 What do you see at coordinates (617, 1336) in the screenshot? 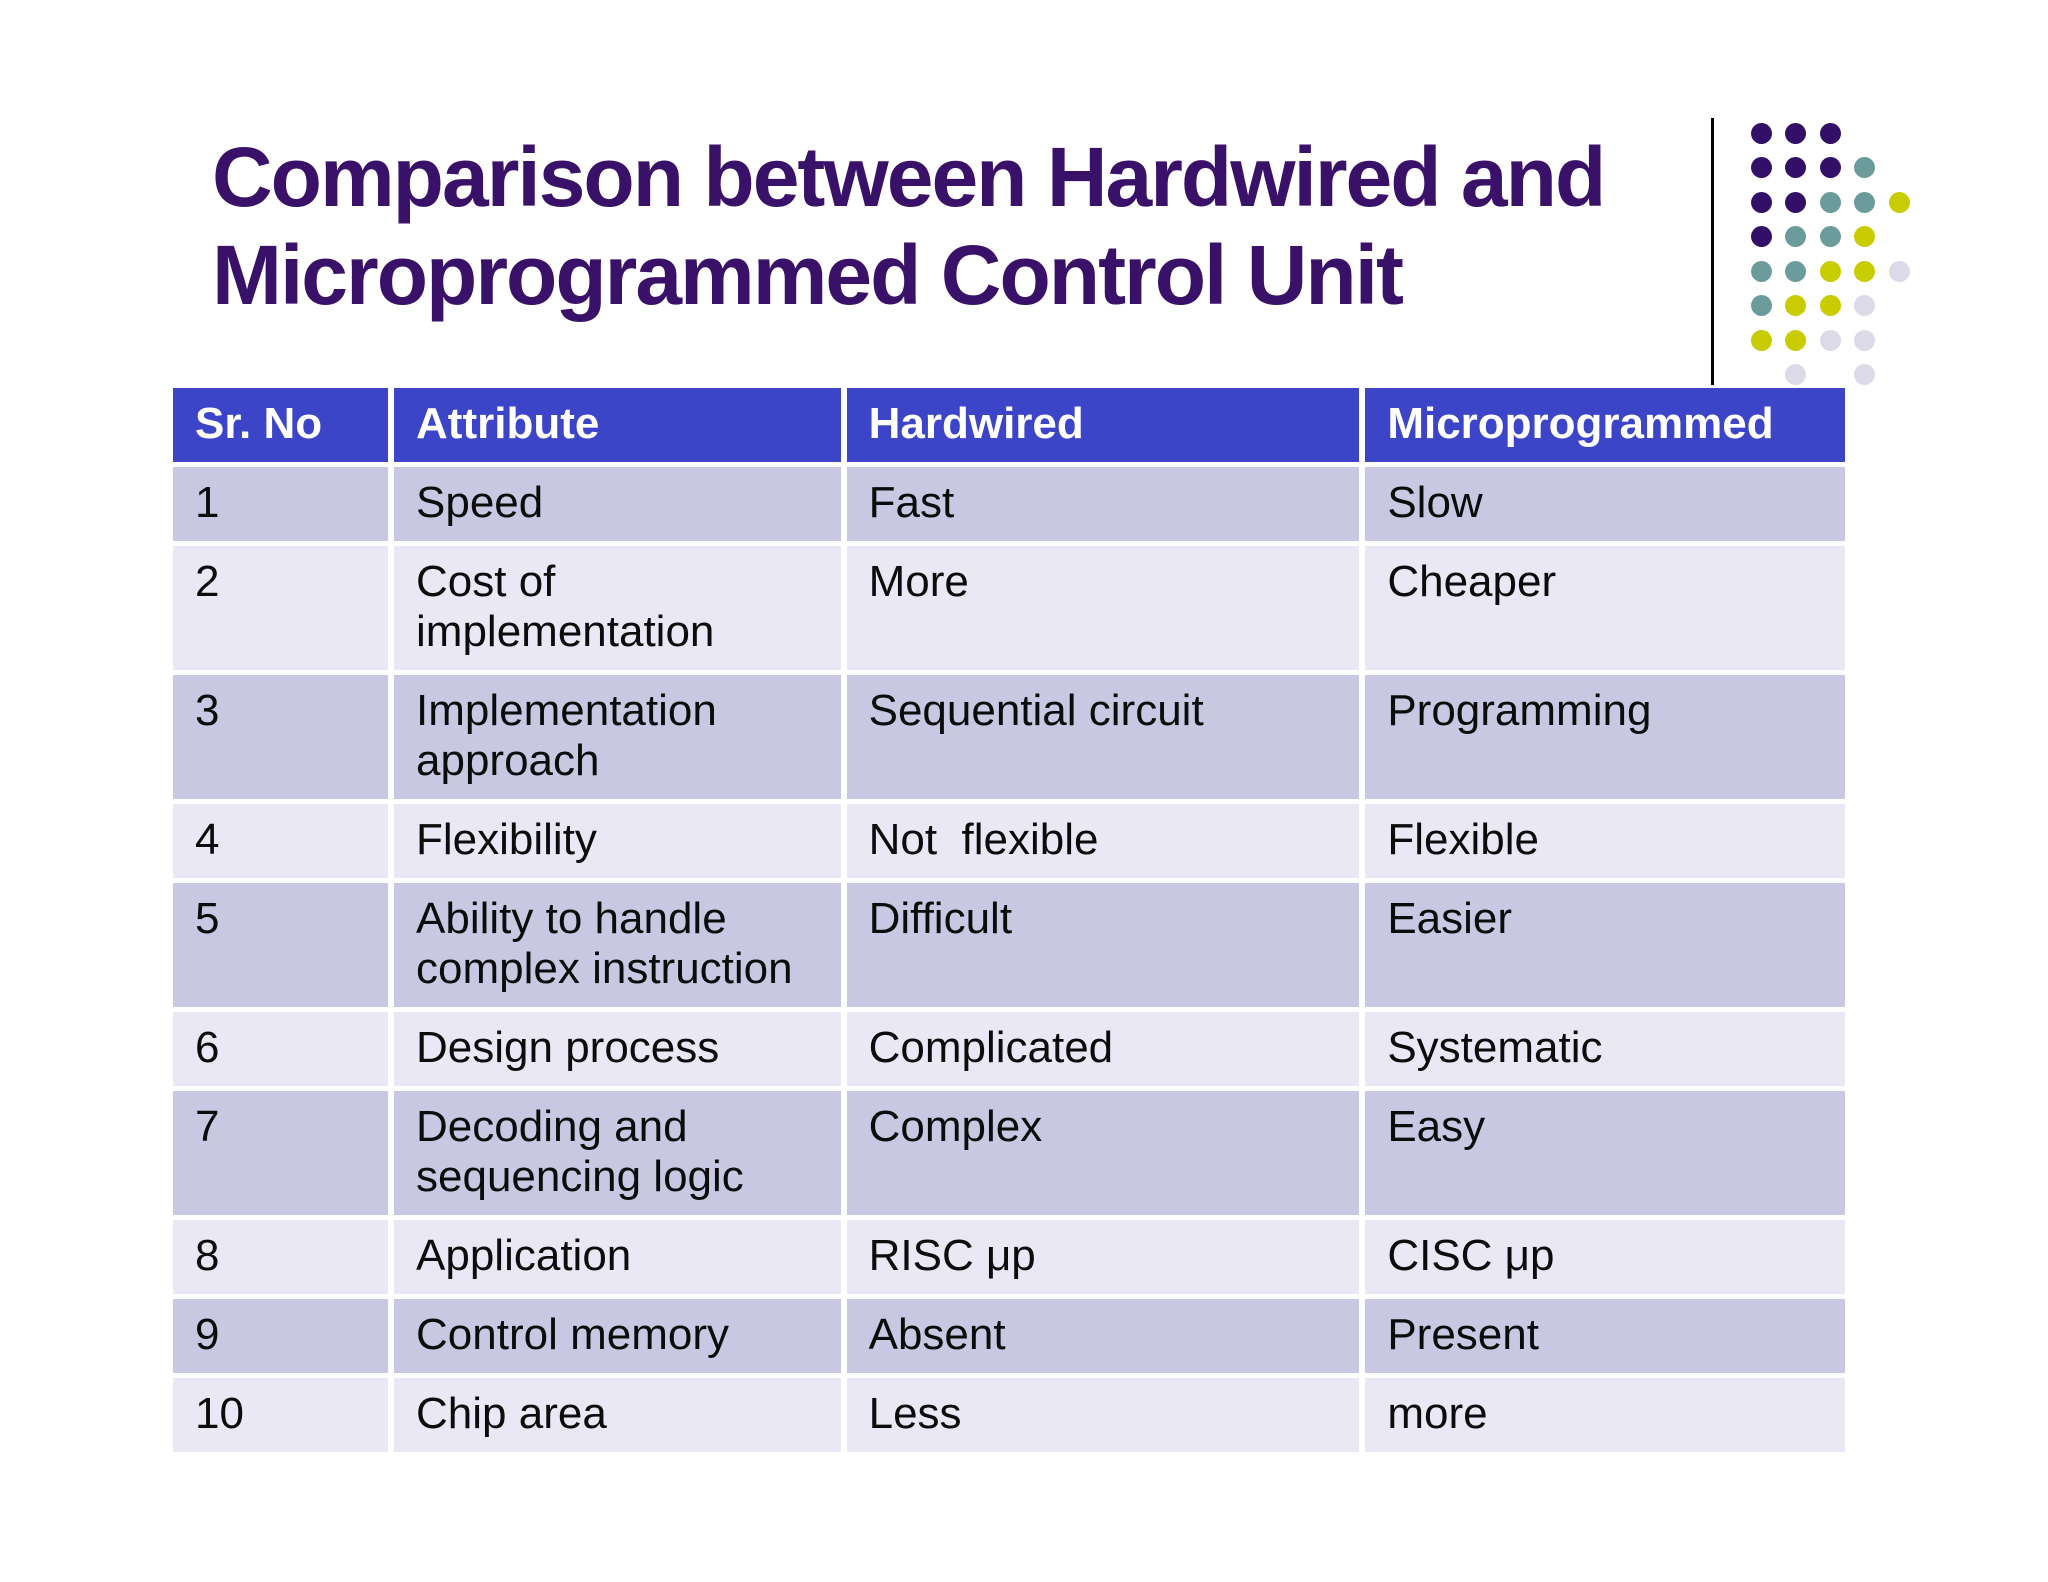
I see `cell-attribute: Control memory` at bounding box center [617, 1336].